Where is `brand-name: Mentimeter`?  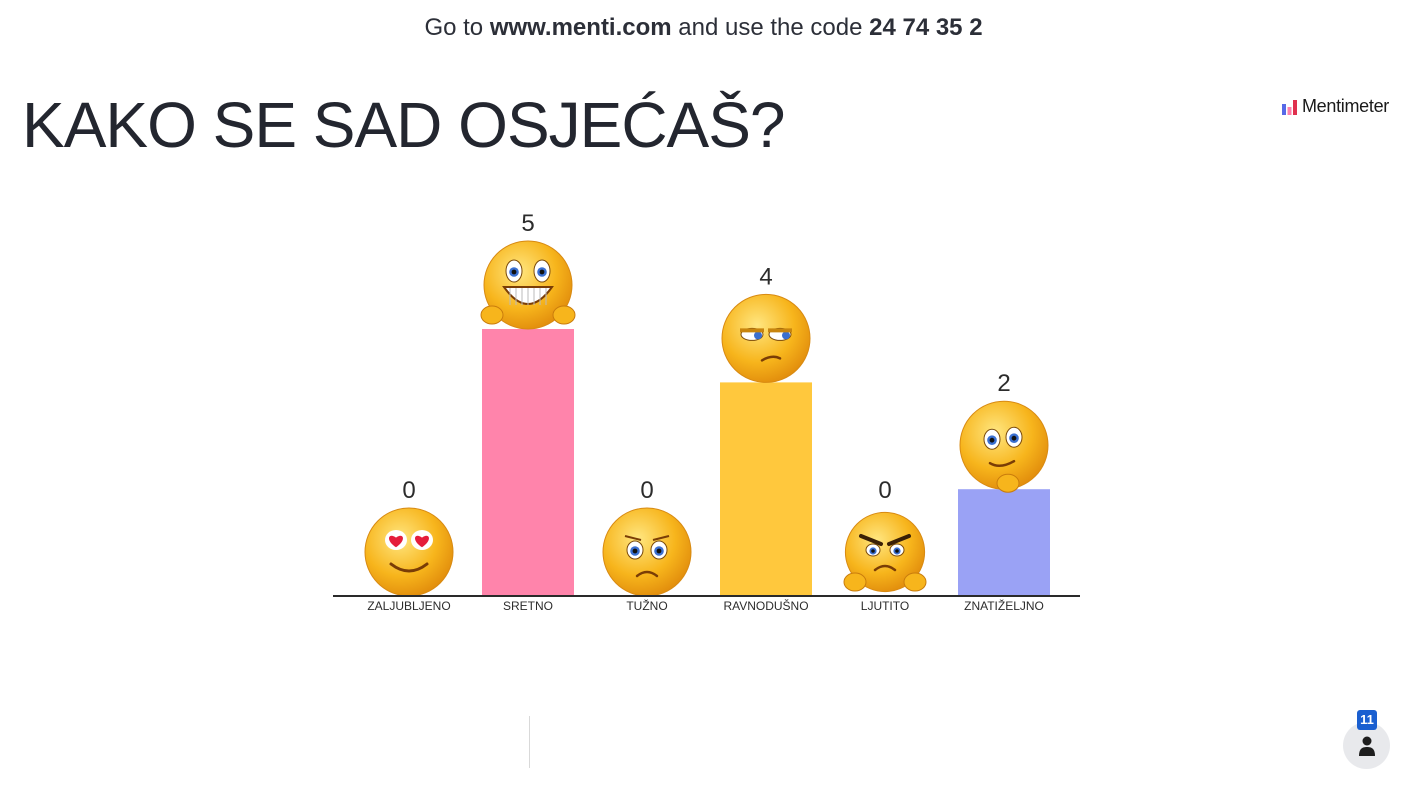 brand-name: Mentimeter is located at coordinates (1345, 106).